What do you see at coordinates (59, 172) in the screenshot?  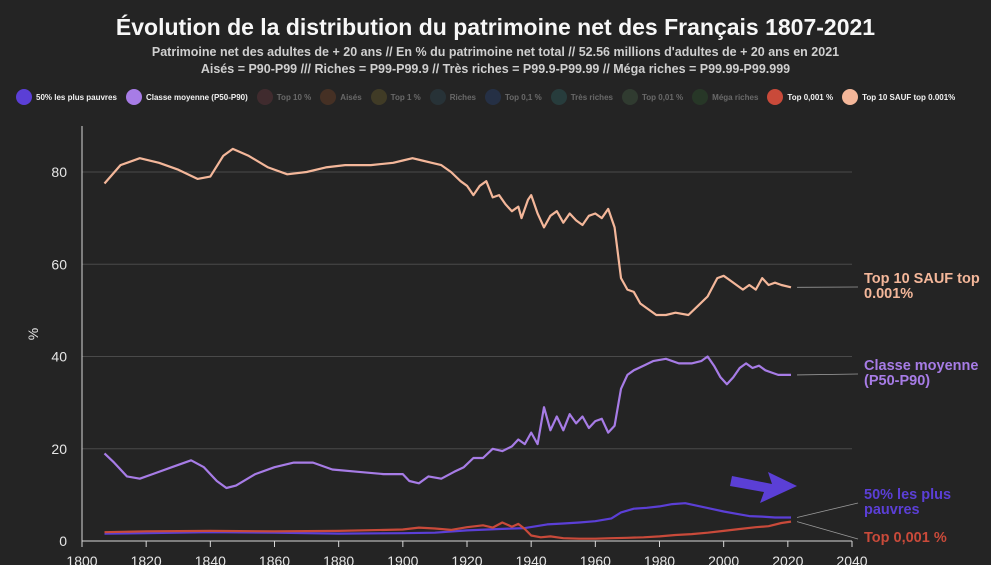 I see `y-tick-label: 80` at bounding box center [59, 172].